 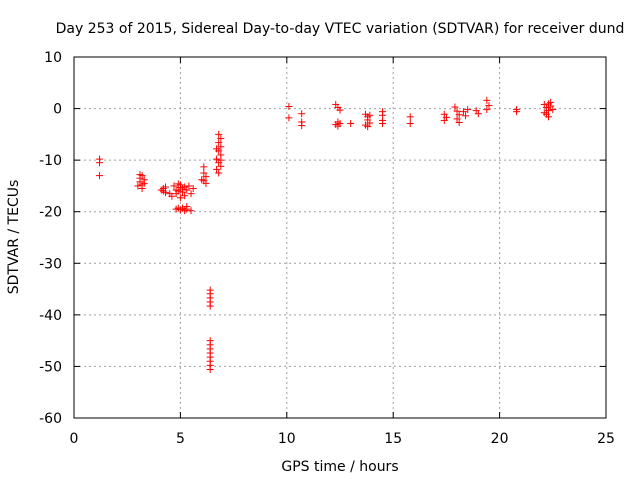 What do you see at coordinates (50, 161) in the screenshot?
I see `y-tick-label: -10` at bounding box center [50, 161].